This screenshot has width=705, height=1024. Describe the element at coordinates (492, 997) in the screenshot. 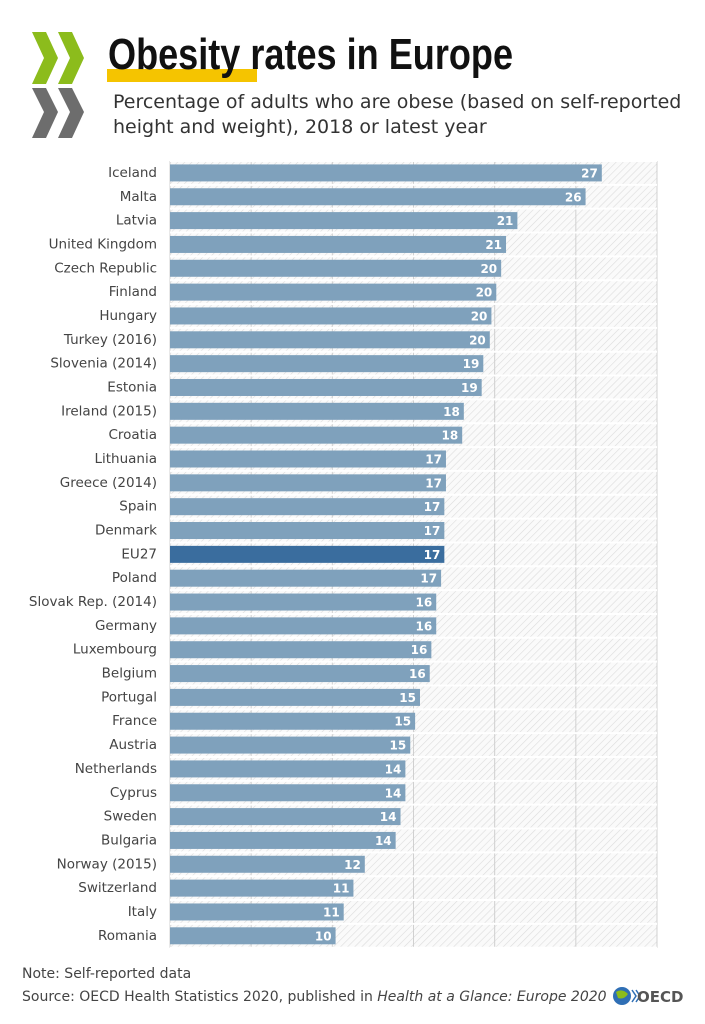

I see `source-title: Health at a Glance: Europe 2020` at that location.